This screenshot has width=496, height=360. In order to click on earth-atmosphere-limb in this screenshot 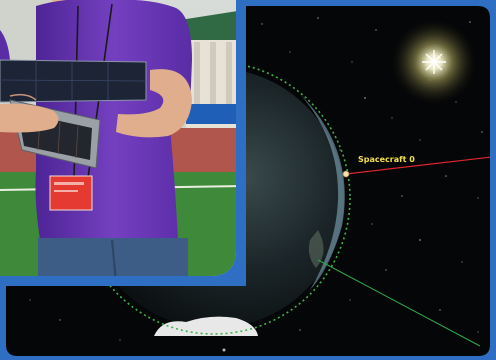, I will do `click(322, 192)`.